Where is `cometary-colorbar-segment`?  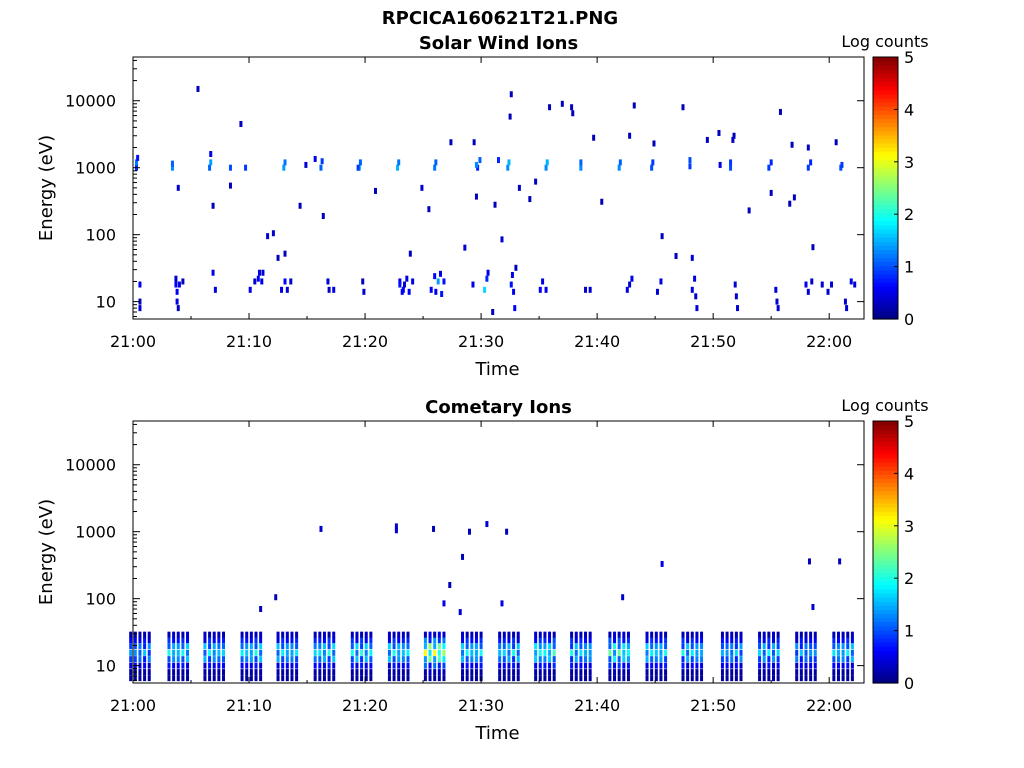 cometary-colorbar-segment is located at coordinates (885, 583).